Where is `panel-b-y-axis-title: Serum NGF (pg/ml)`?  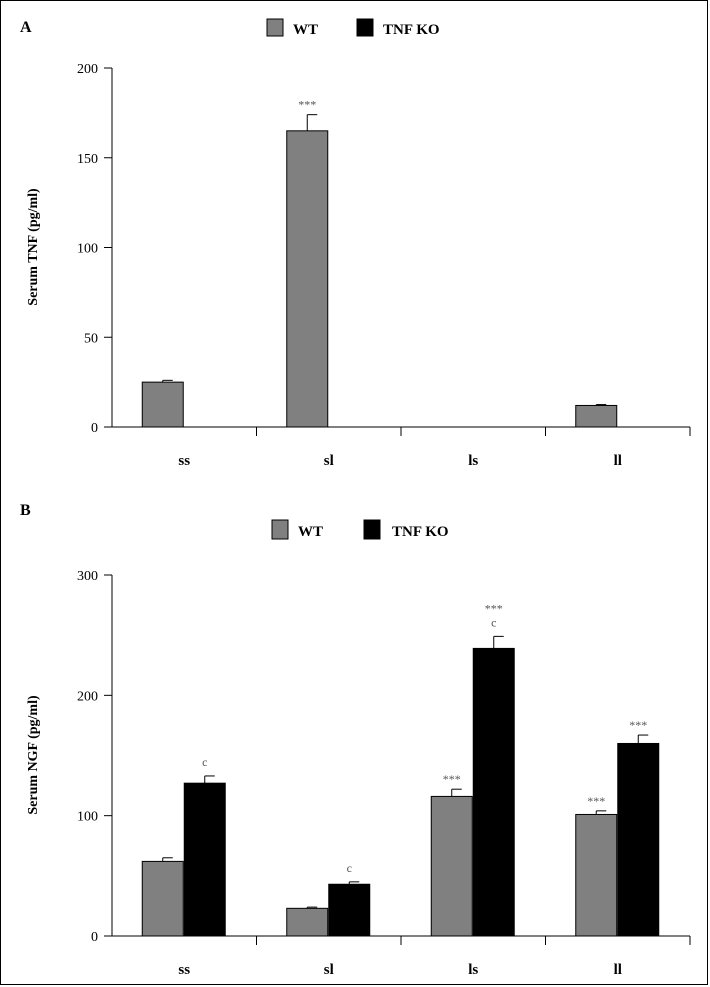
panel-b-y-axis-title: Serum NGF (pg/ml) is located at coordinates (33, 755).